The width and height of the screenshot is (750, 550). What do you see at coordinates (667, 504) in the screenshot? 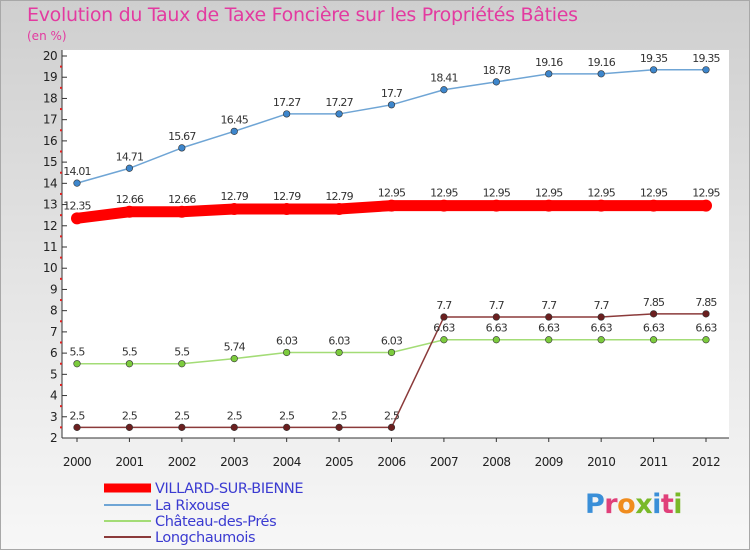
I see `logo-letter: t` at bounding box center [667, 504].